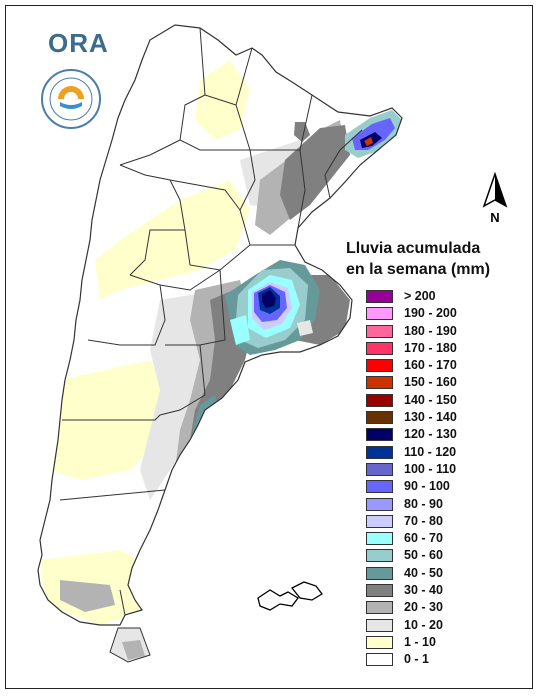 The width and height of the screenshot is (538, 696). I want to click on legend-label: 170 - 180, so click(430, 347).